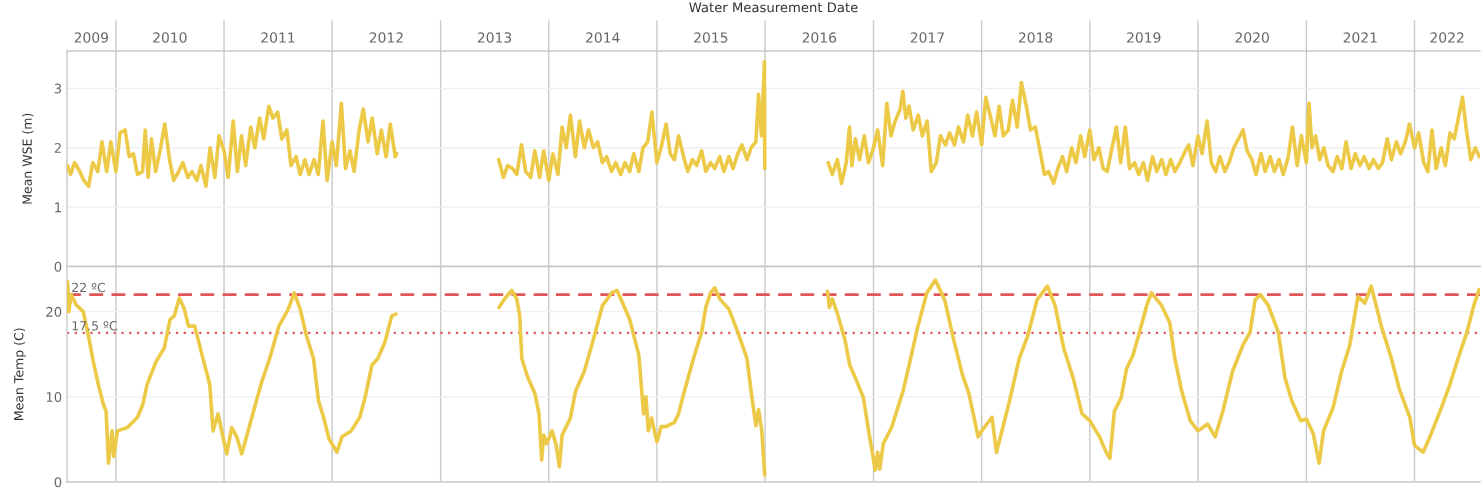 This screenshot has height=490, width=1483. I want to click on y-tick-label: 20, so click(54, 311).